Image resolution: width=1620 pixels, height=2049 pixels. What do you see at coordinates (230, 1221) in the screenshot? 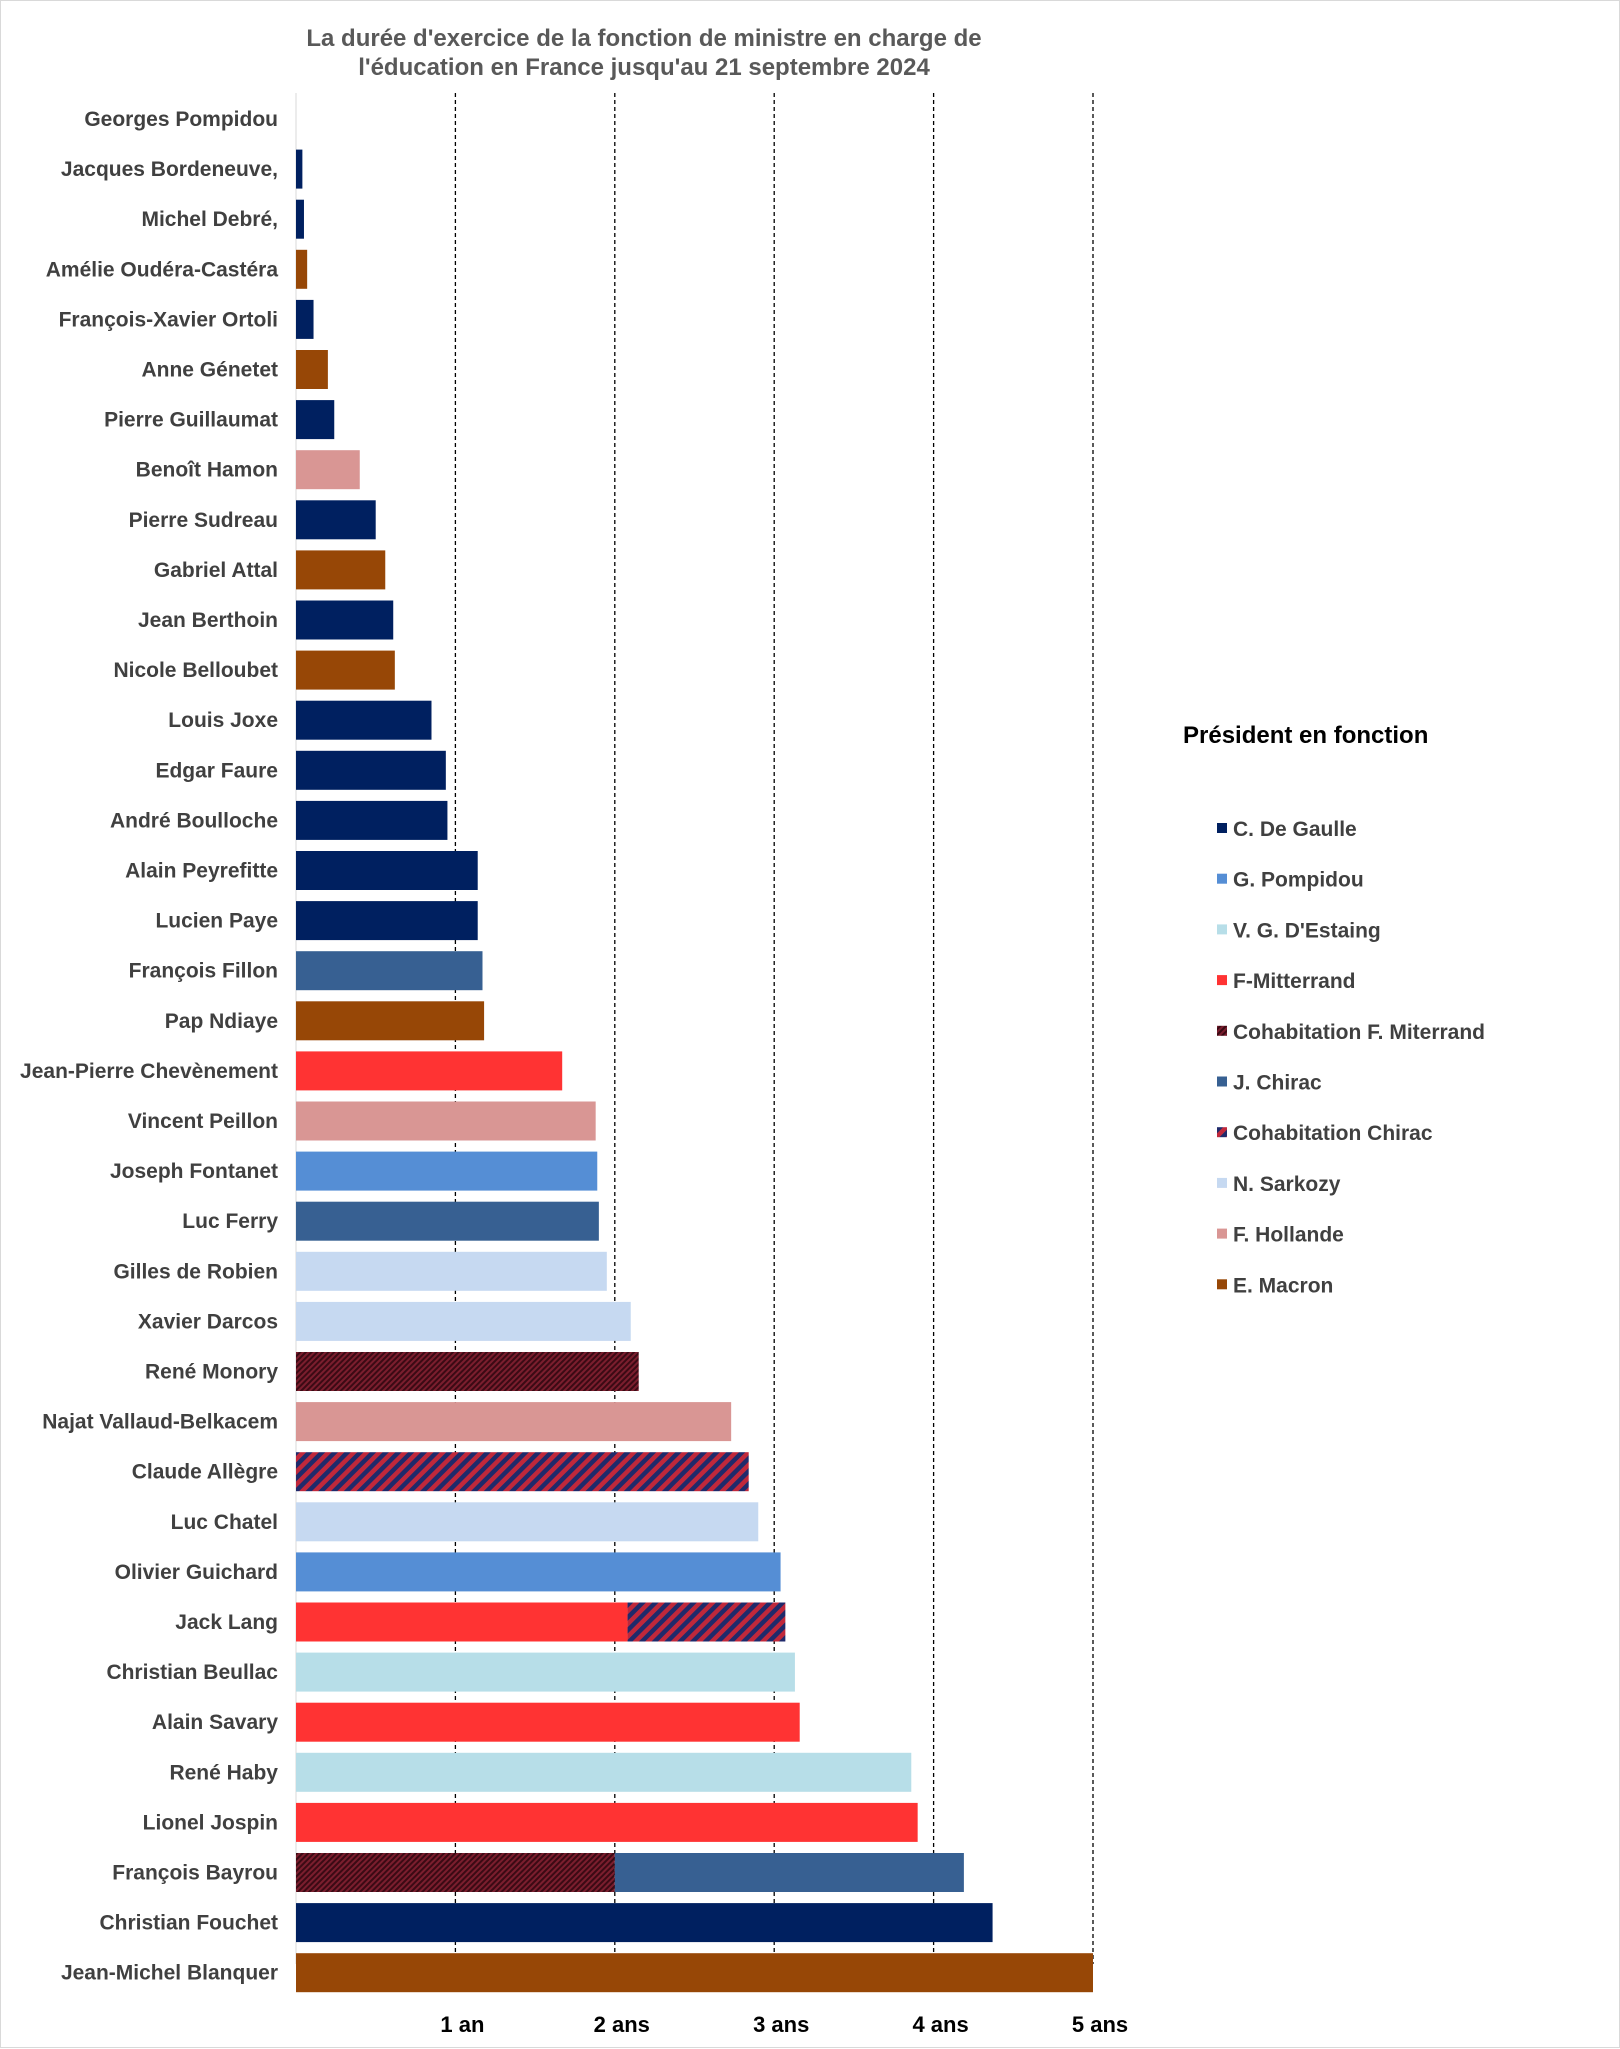
I see `category-label: Luc Ferry` at bounding box center [230, 1221].